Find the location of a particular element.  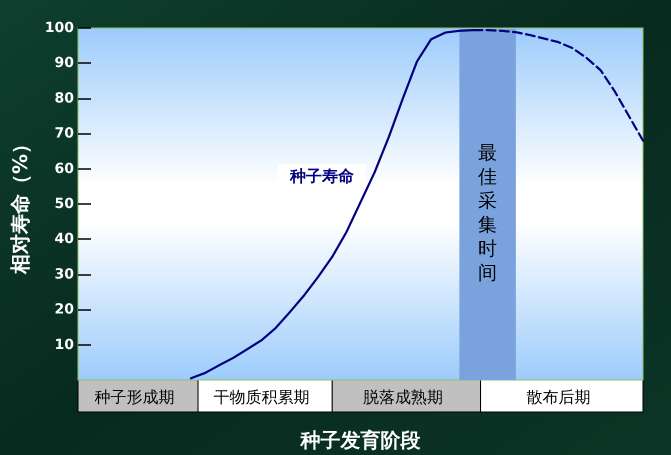

x-tick-label: 干物质积累期 is located at coordinates (262, 397).